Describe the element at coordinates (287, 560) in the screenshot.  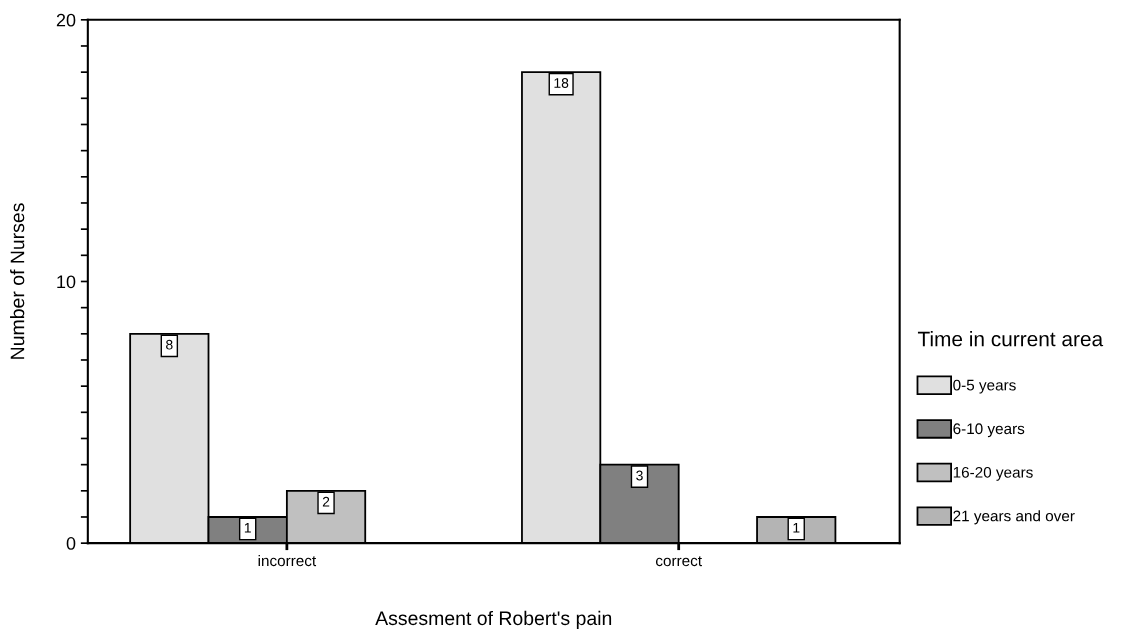
I see `x-tick-label: incorrect` at that location.